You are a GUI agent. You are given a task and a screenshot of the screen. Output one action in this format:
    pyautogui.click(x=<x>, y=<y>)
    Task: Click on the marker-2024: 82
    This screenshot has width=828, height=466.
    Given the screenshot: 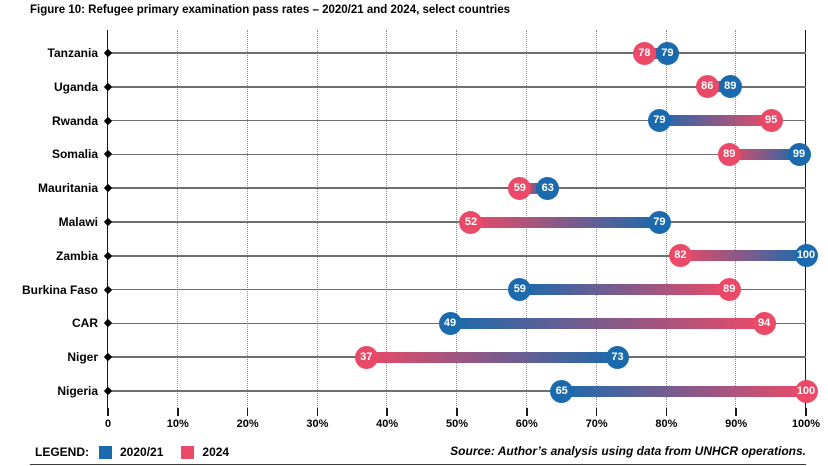 What is the action you would take?
    pyautogui.click(x=680, y=256)
    